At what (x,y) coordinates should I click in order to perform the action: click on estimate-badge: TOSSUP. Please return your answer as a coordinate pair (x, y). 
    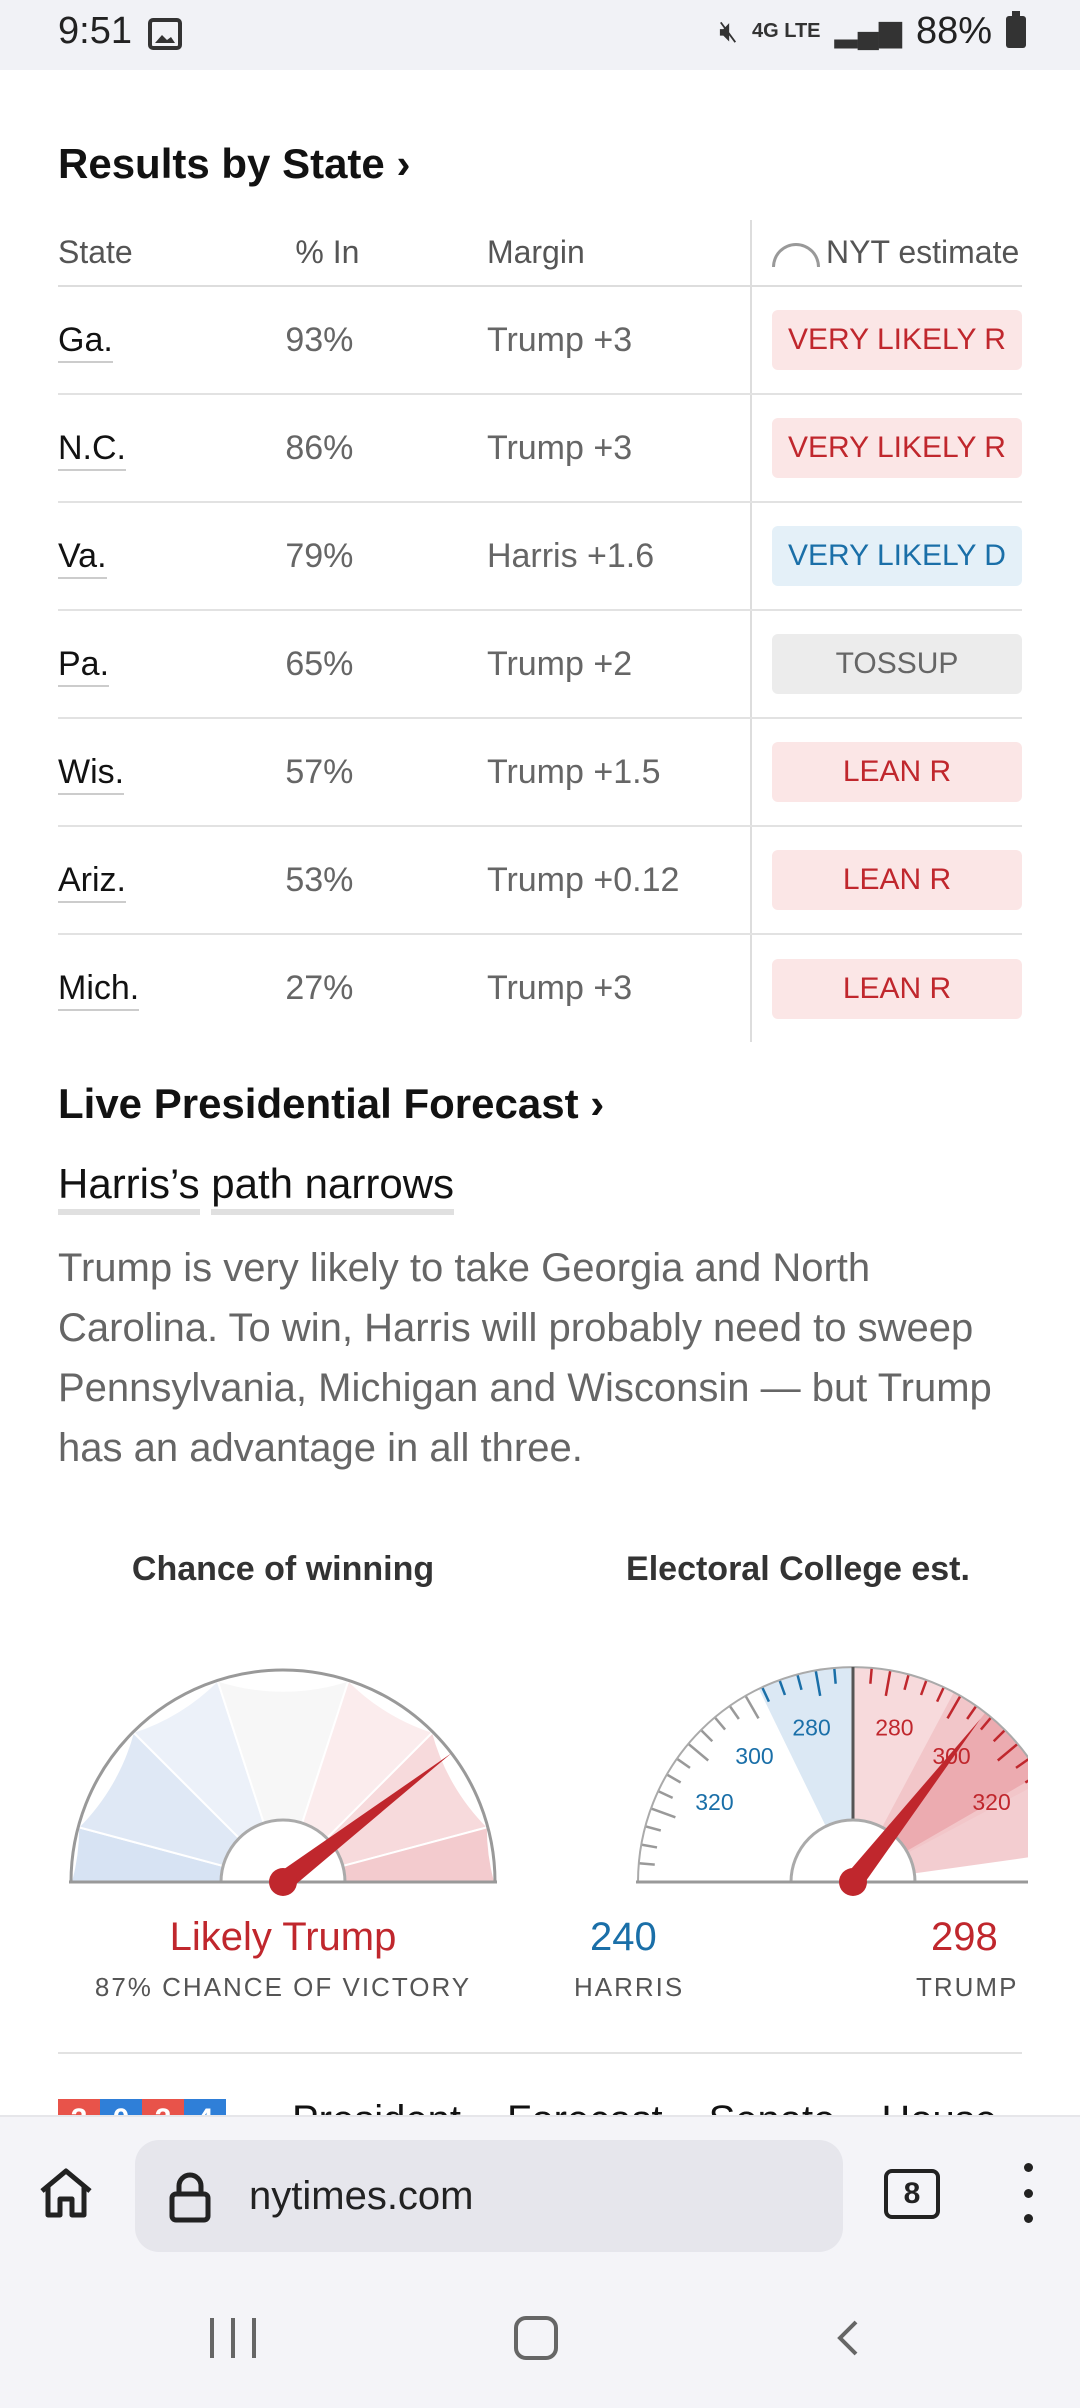
    Looking at the image, I should click on (897, 664).